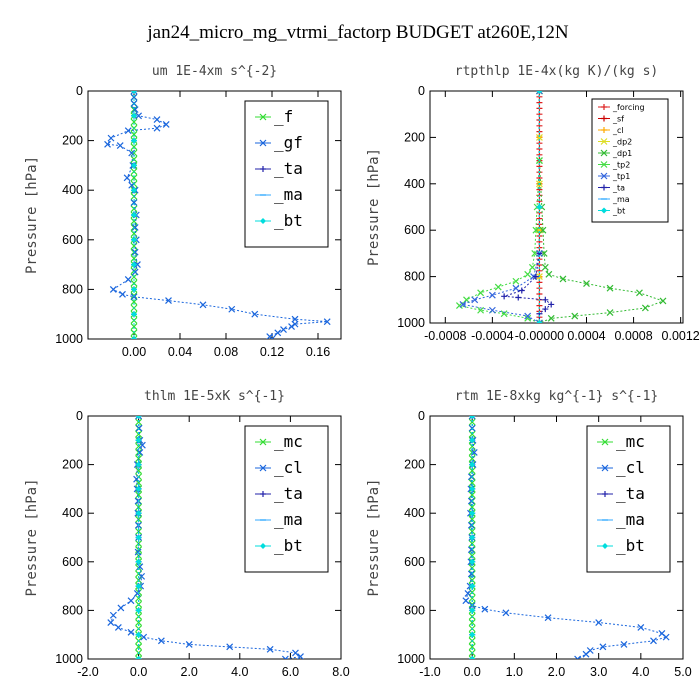 The width and height of the screenshot is (700, 700). I want to click on panel-title: thlm 1E-5xK s^{-1}, so click(214, 396).